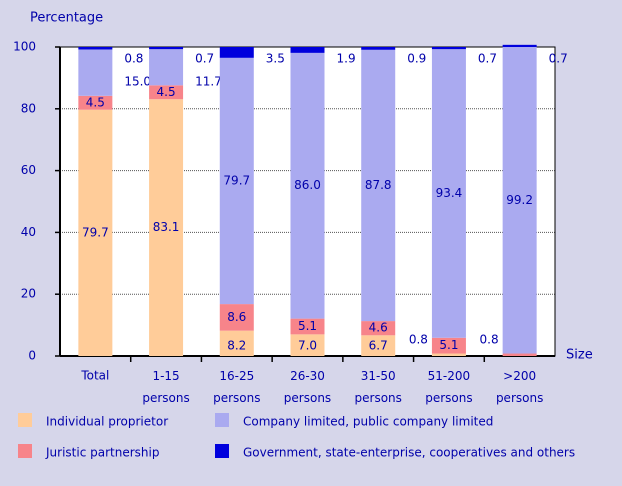 The image size is (622, 486). I want to click on x-axis-label: Size, so click(579, 355).